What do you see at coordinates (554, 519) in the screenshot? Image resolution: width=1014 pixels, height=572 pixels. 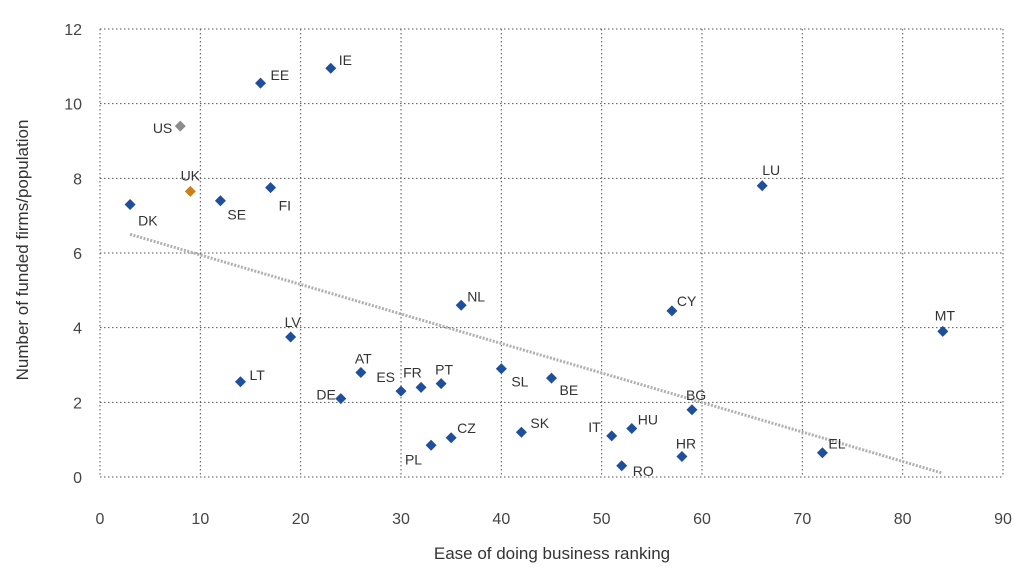 I see `x-axis-ticks: 0 10 20 30 40 50 60 70 80 90` at bounding box center [554, 519].